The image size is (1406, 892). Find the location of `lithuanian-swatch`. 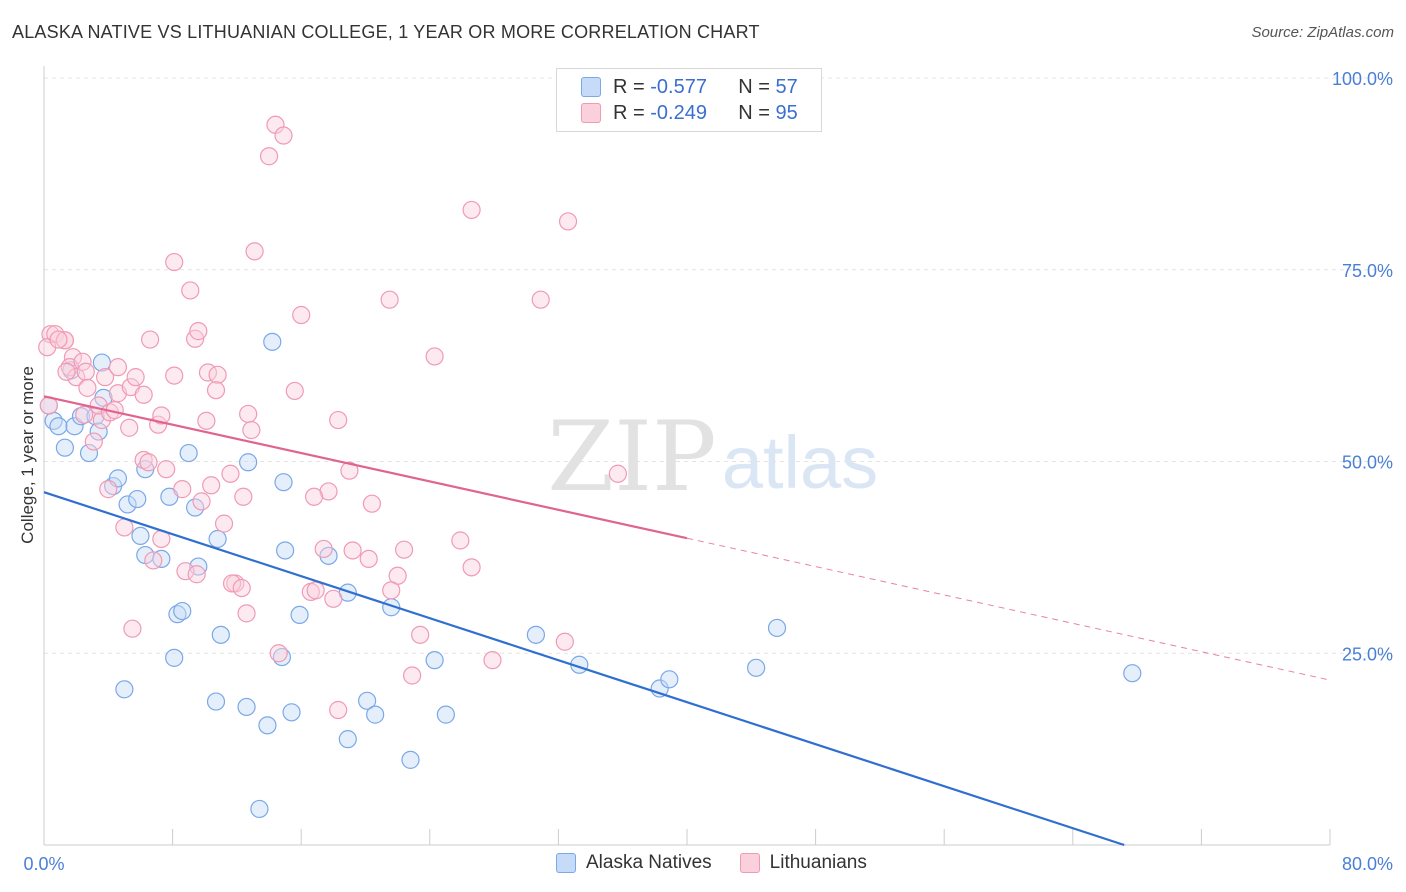

lithuanian-swatch is located at coordinates (591, 113).